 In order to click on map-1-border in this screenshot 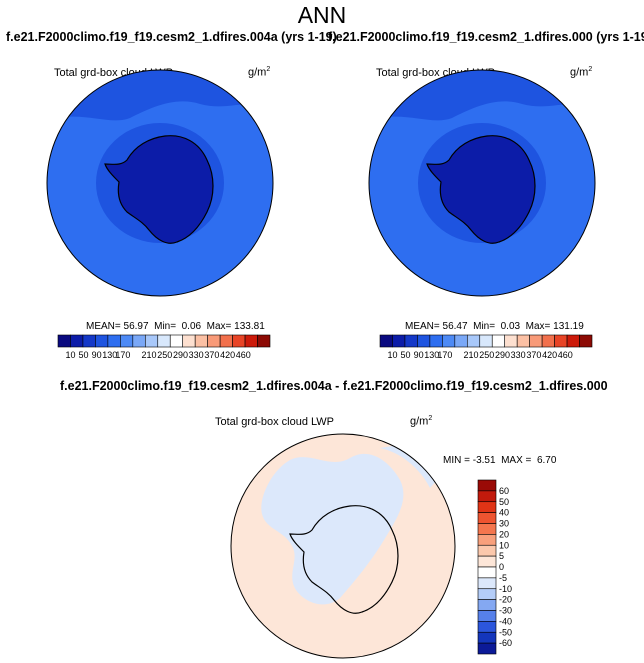, I will do `click(160, 183)`.